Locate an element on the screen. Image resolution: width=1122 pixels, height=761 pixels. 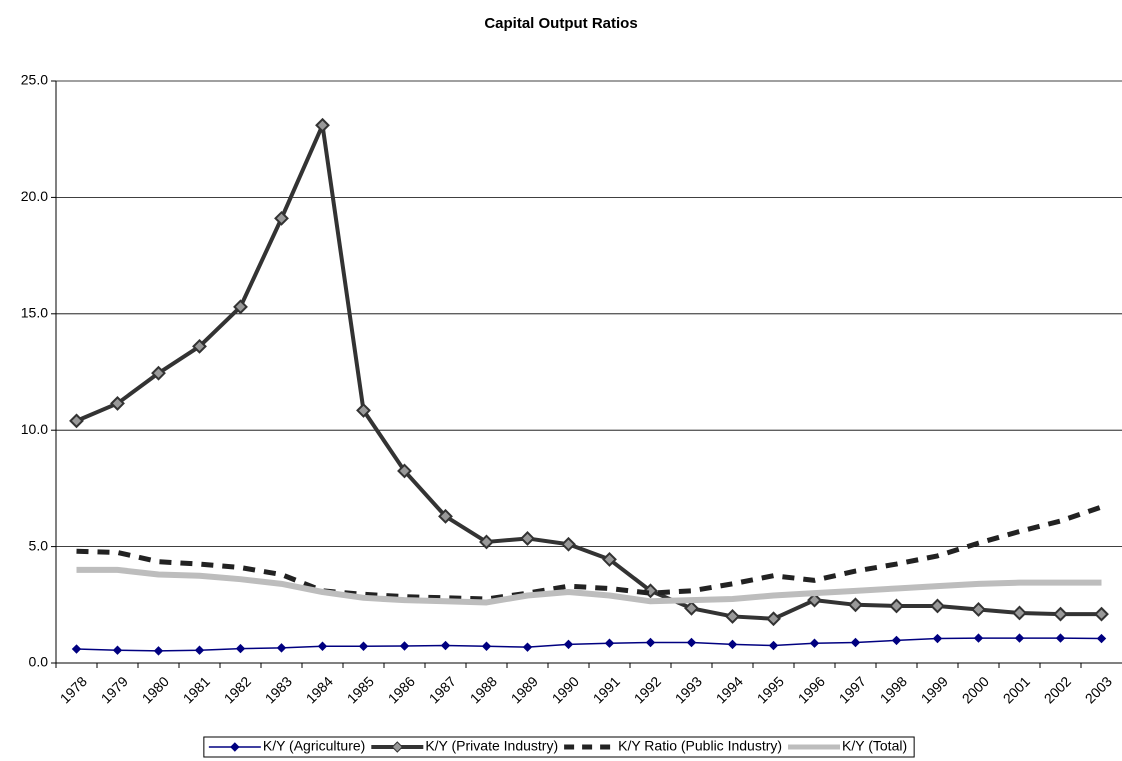
y-tick-label: 15.0 is located at coordinates (34, 313).